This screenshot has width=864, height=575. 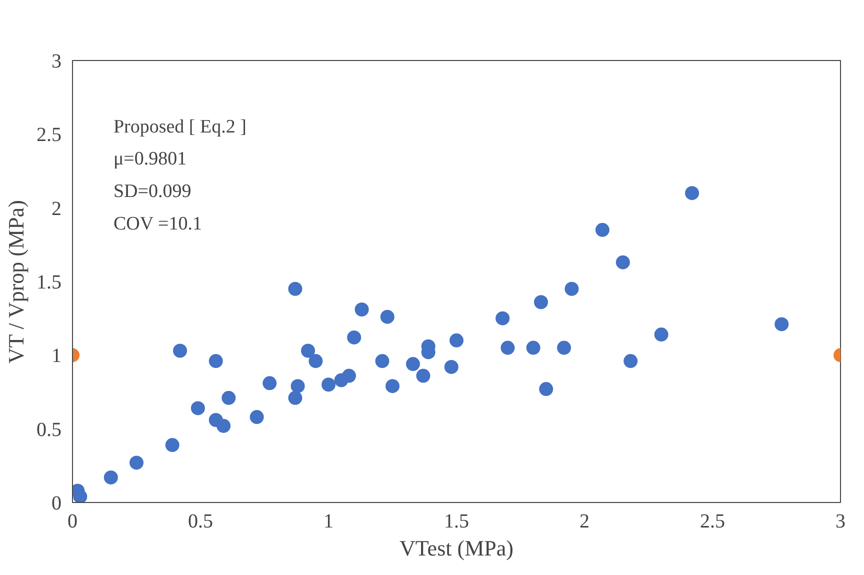 I want to click on y-tick-label: 0.5, so click(x=49, y=429).